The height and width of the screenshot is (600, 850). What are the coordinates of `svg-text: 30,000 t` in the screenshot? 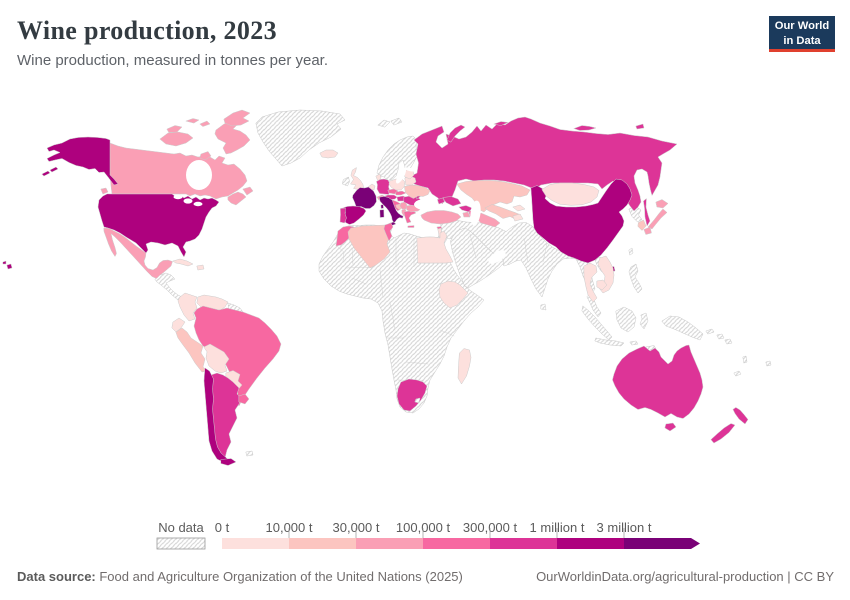 It's located at (356, 527).